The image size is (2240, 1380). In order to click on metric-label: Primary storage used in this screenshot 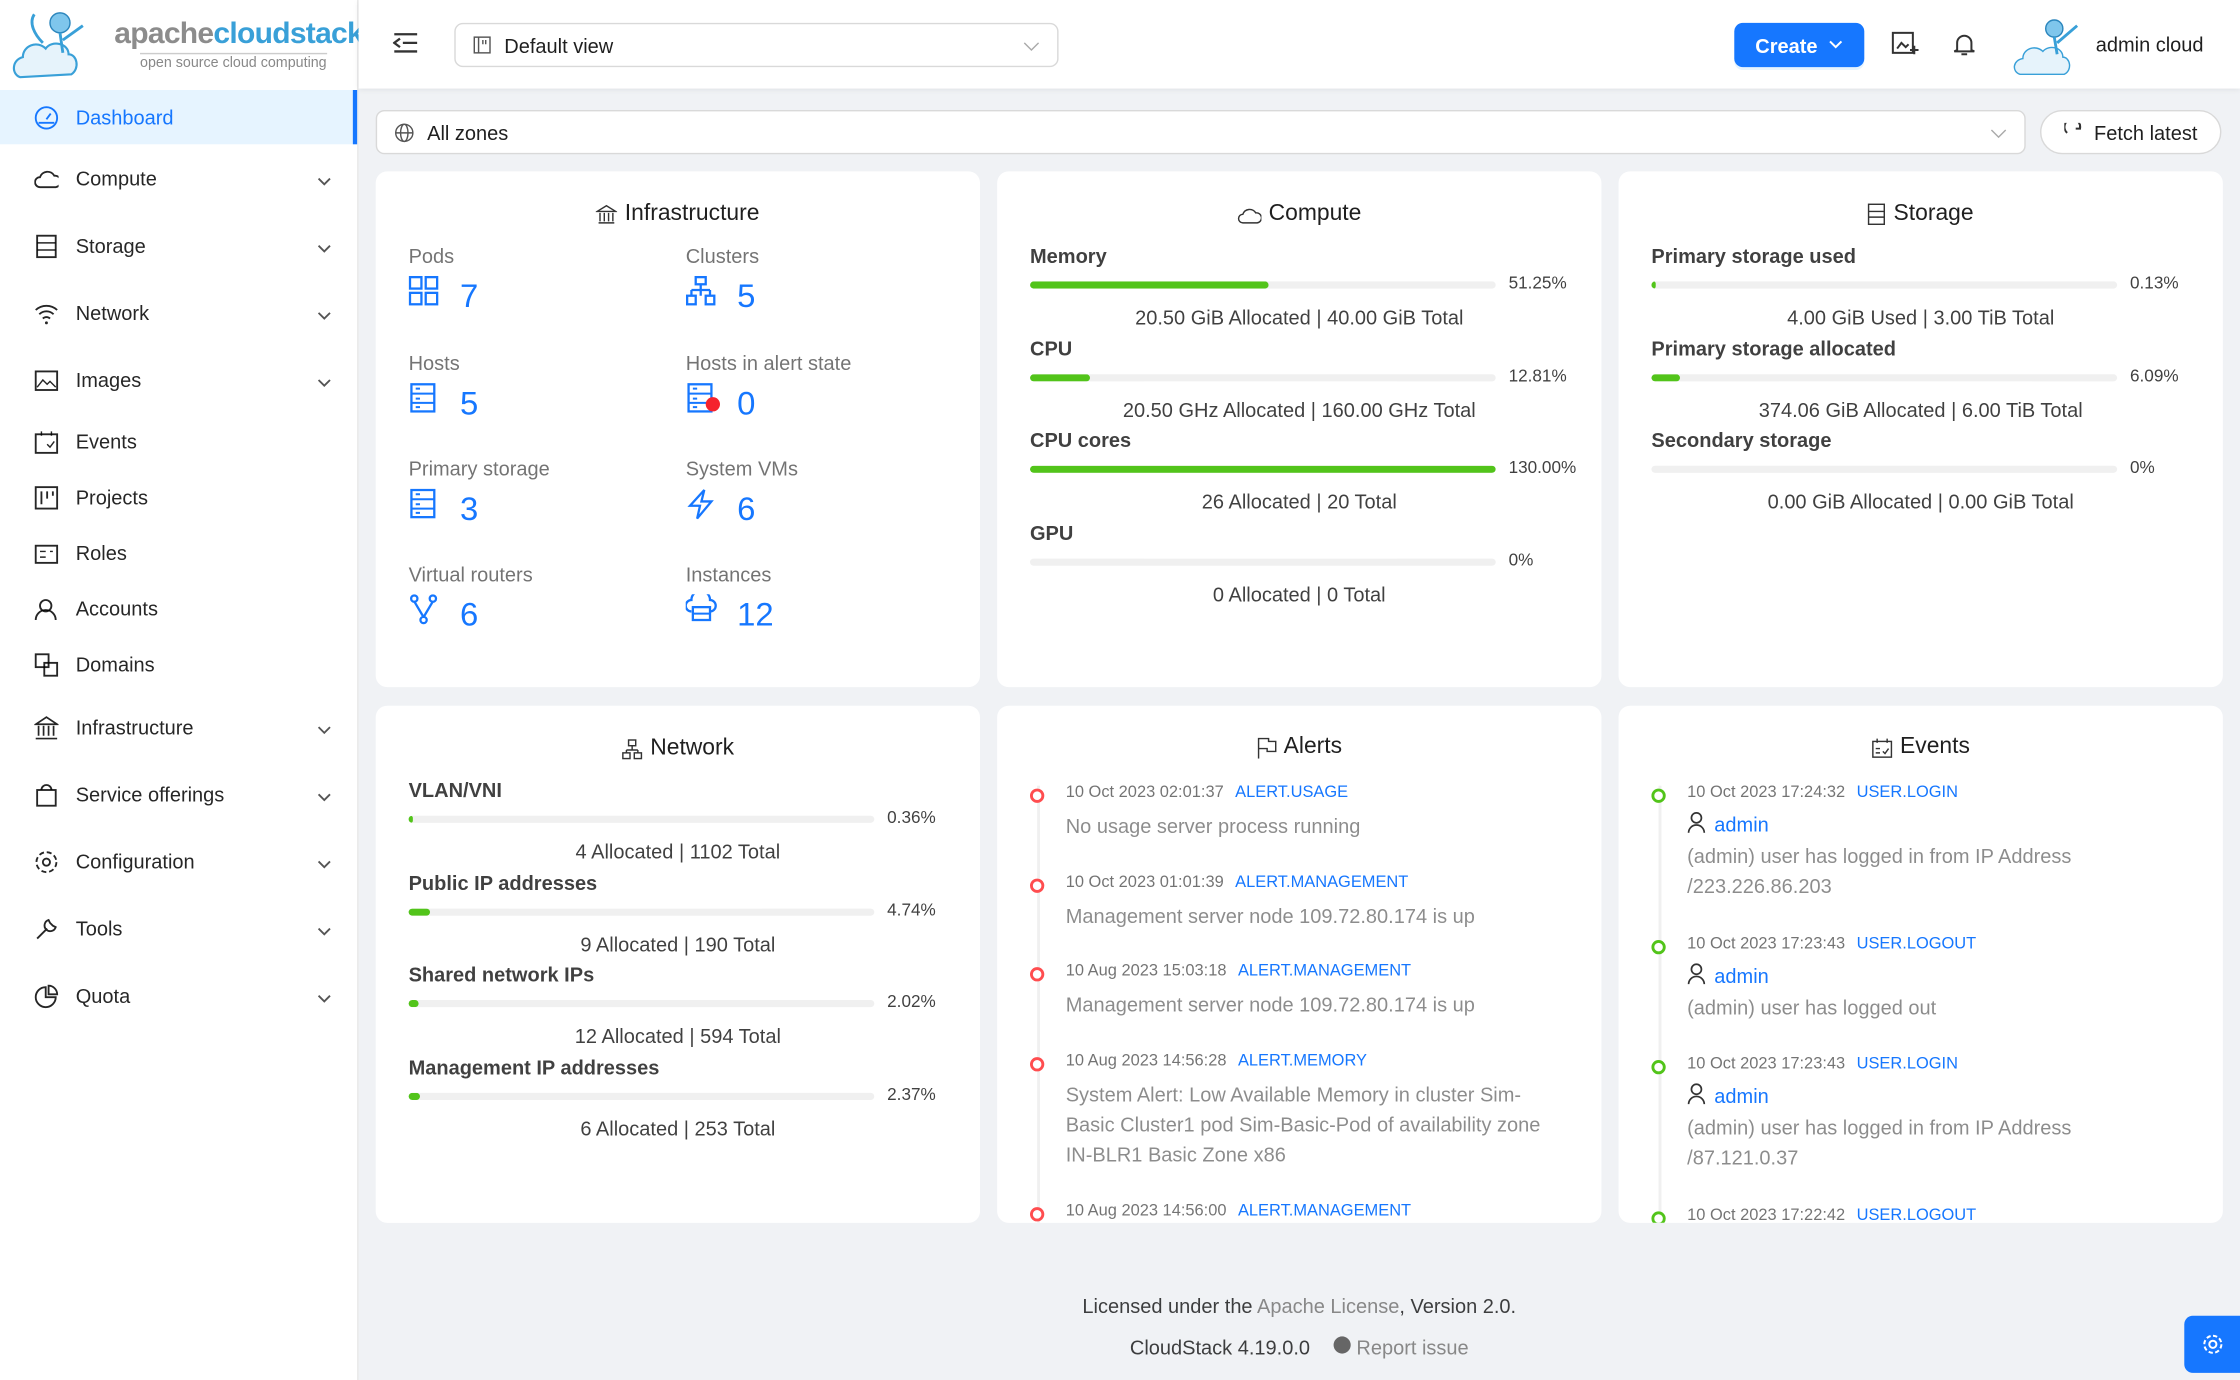, I will do `click(1753, 256)`.